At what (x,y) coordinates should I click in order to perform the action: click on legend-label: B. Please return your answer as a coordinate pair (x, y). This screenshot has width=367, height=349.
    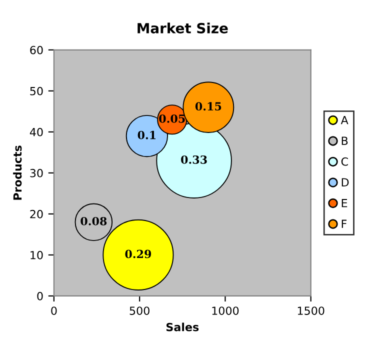
    Looking at the image, I should click on (345, 140).